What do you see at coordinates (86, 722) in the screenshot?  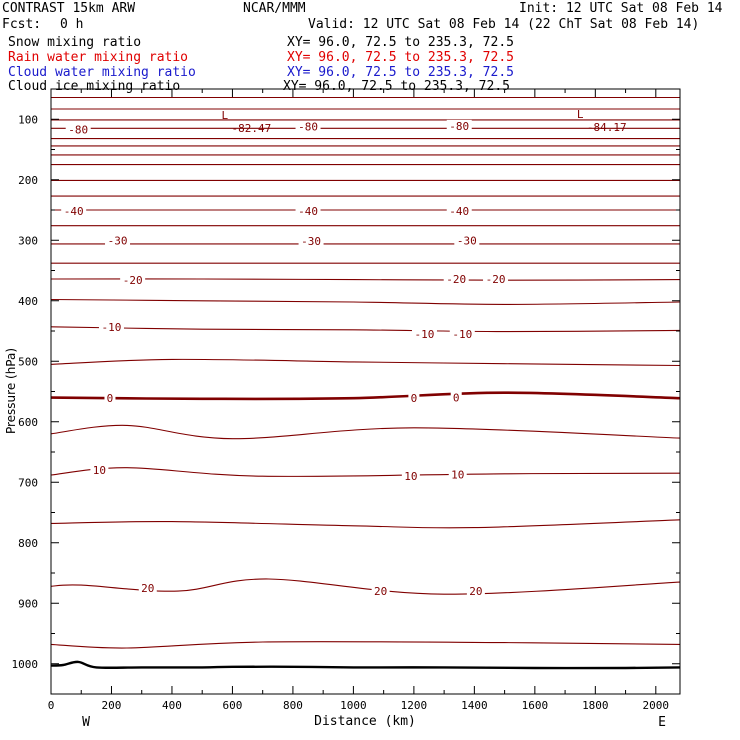 I see `west-label: W` at bounding box center [86, 722].